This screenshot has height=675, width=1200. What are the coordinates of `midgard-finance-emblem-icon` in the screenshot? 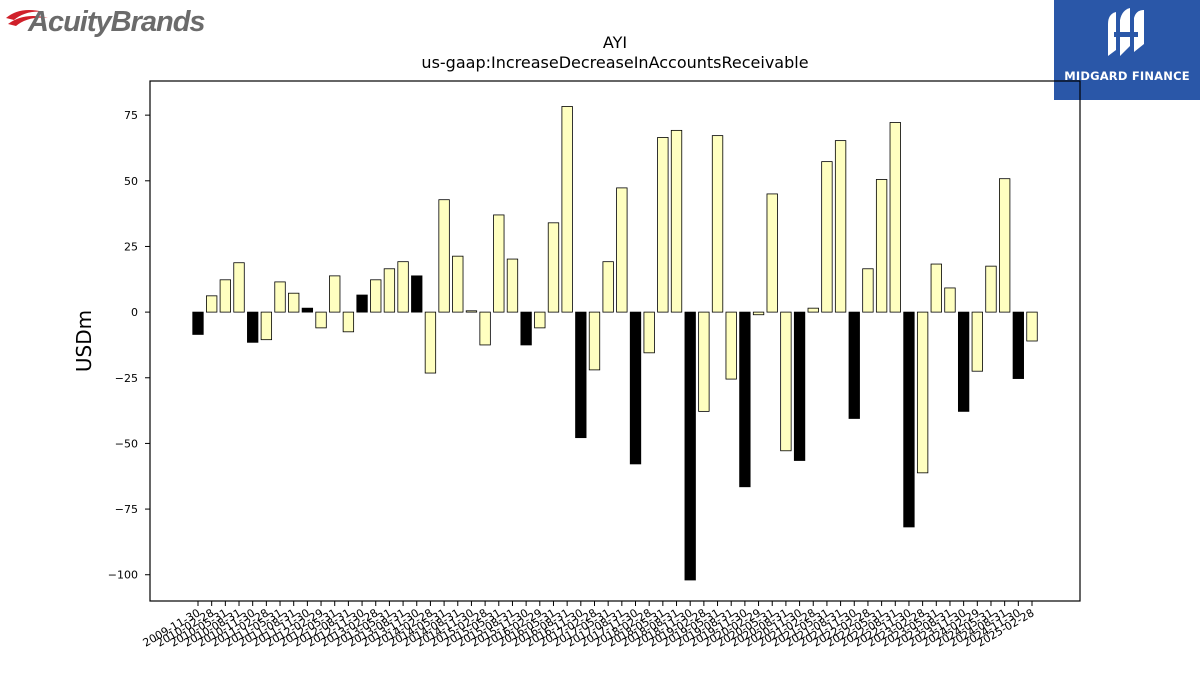 It's located at (1126, 32).